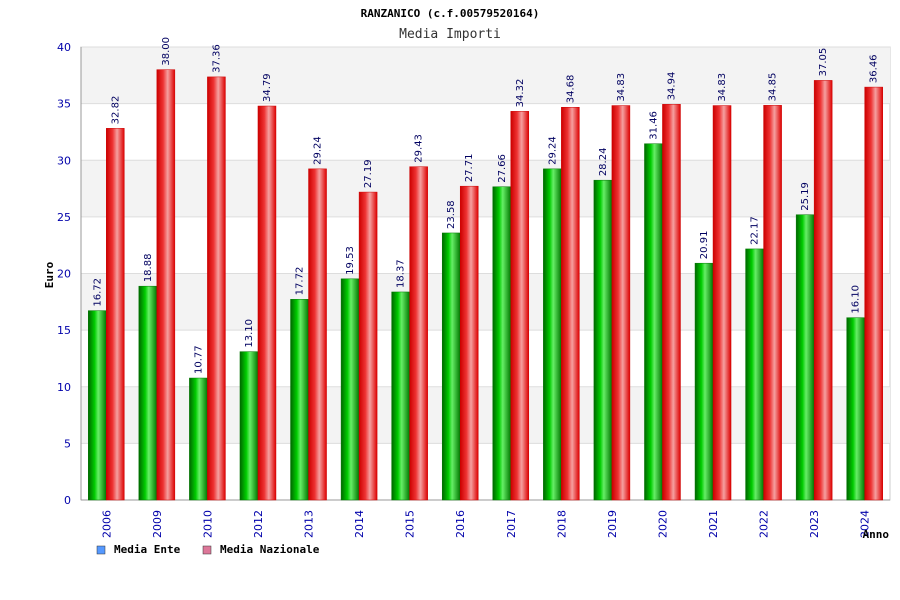 The height and width of the screenshot is (600, 900). I want to click on x-tick-label-2009: 2009, so click(157, 524).